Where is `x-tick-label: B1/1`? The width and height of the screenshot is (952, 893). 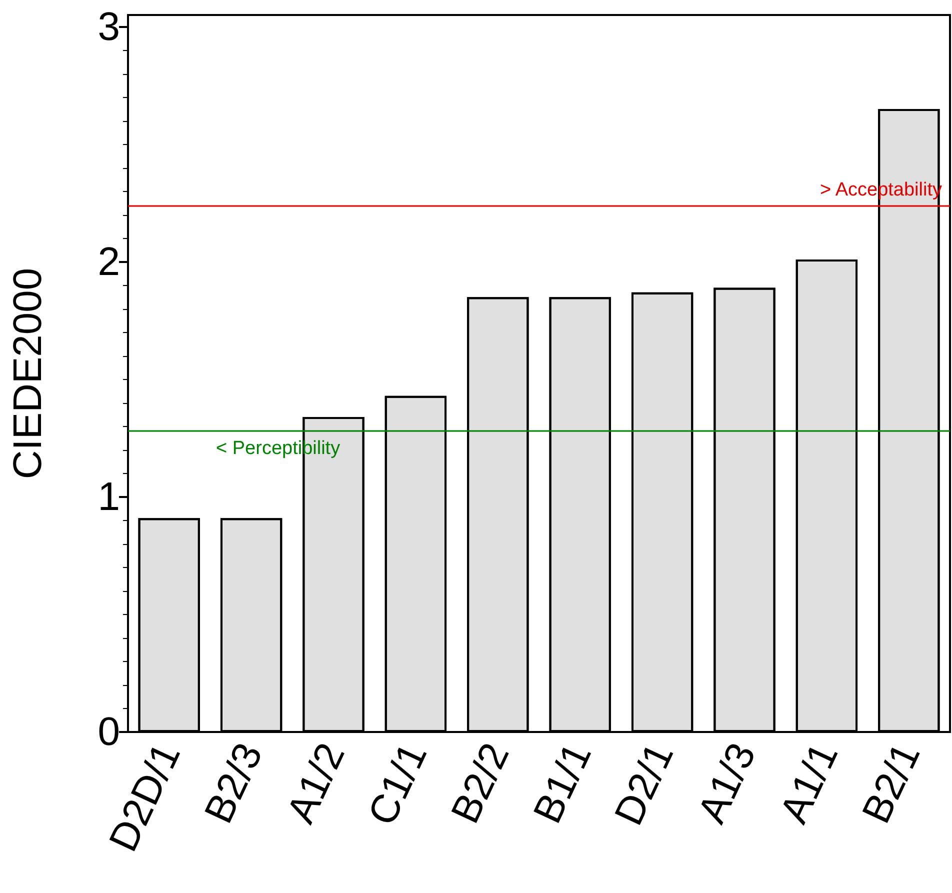
x-tick-label: B1/1 is located at coordinates (562, 783).